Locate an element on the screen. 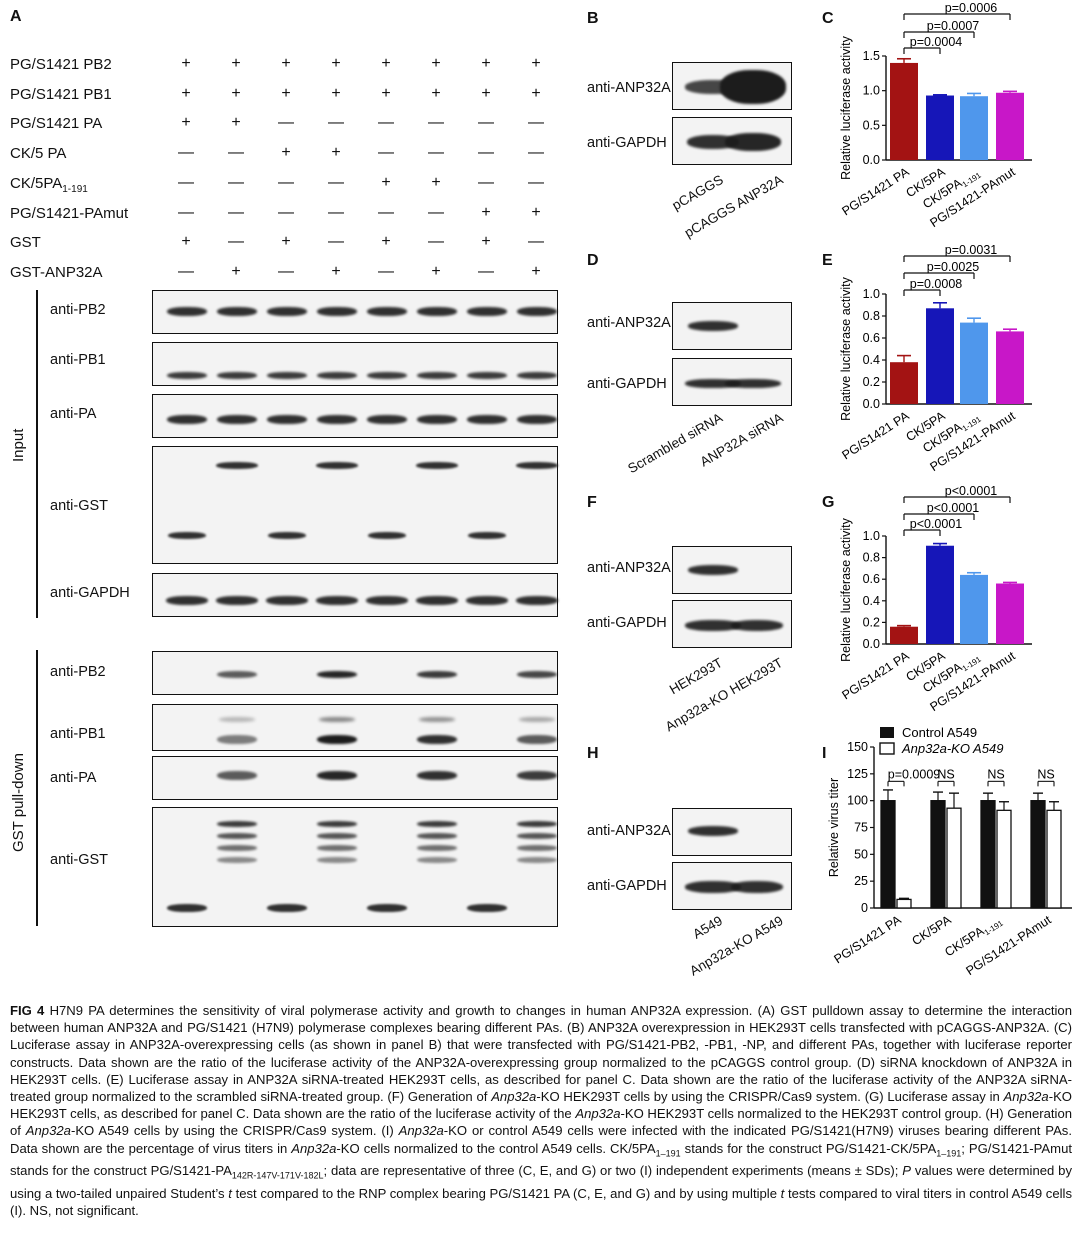  y-axis-label: Relative luciferase activity is located at coordinates (846, 589).